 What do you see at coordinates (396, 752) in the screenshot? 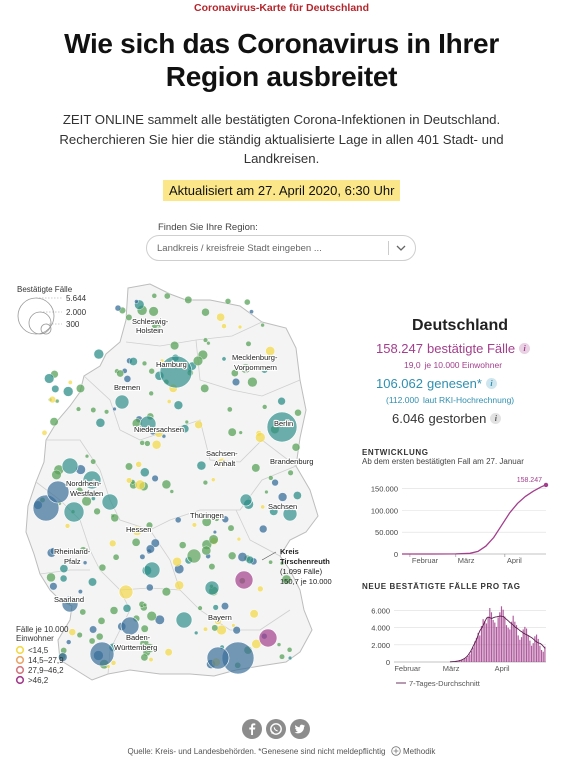
I see `plus-circle-icon` at bounding box center [396, 752].